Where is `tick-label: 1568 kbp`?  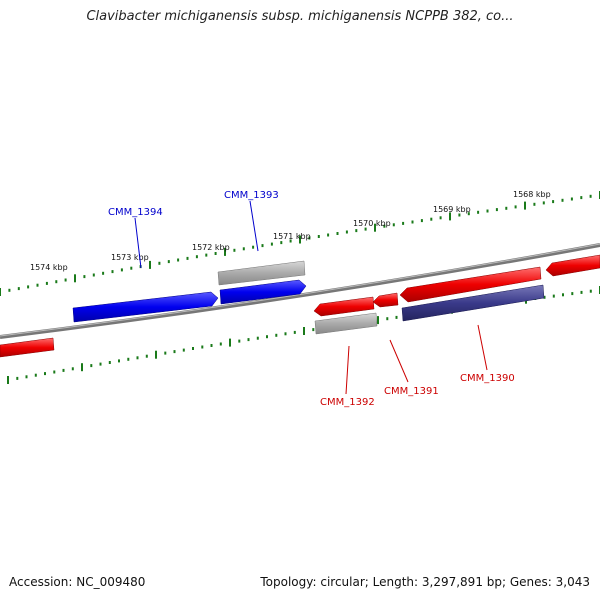 tick-label: 1568 kbp is located at coordinates (532, 194).